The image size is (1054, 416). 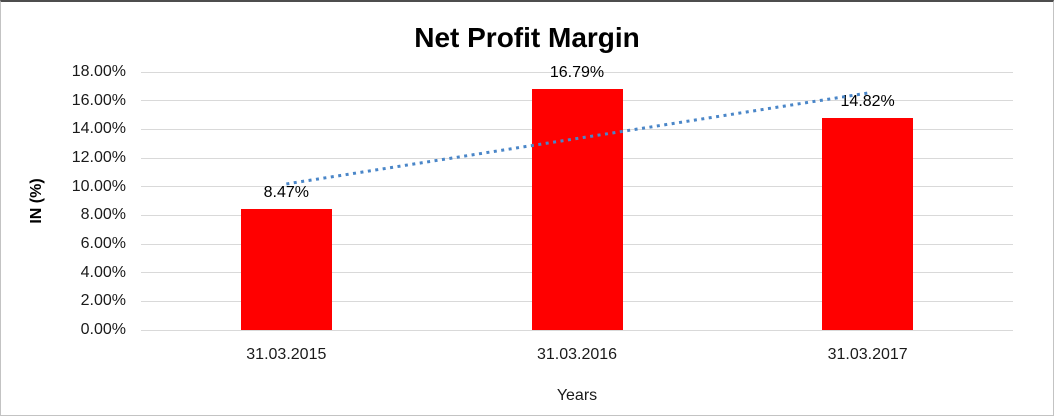 I want to click on y-tick-label-12pct: 12.00%, so click(x=98, y=157).